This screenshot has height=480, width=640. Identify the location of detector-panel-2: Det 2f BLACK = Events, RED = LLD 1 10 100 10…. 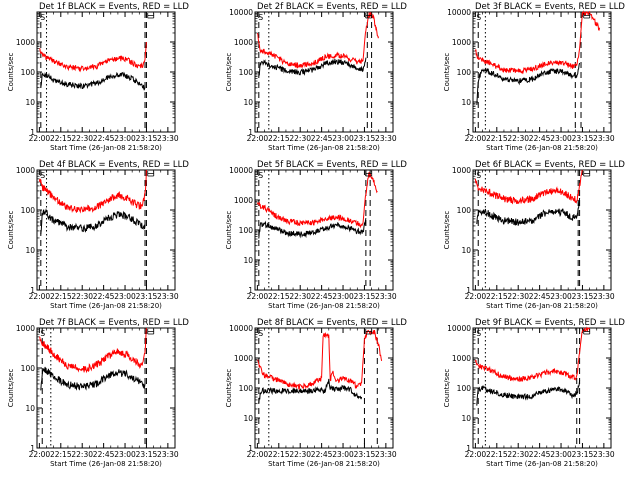
(316, 77).